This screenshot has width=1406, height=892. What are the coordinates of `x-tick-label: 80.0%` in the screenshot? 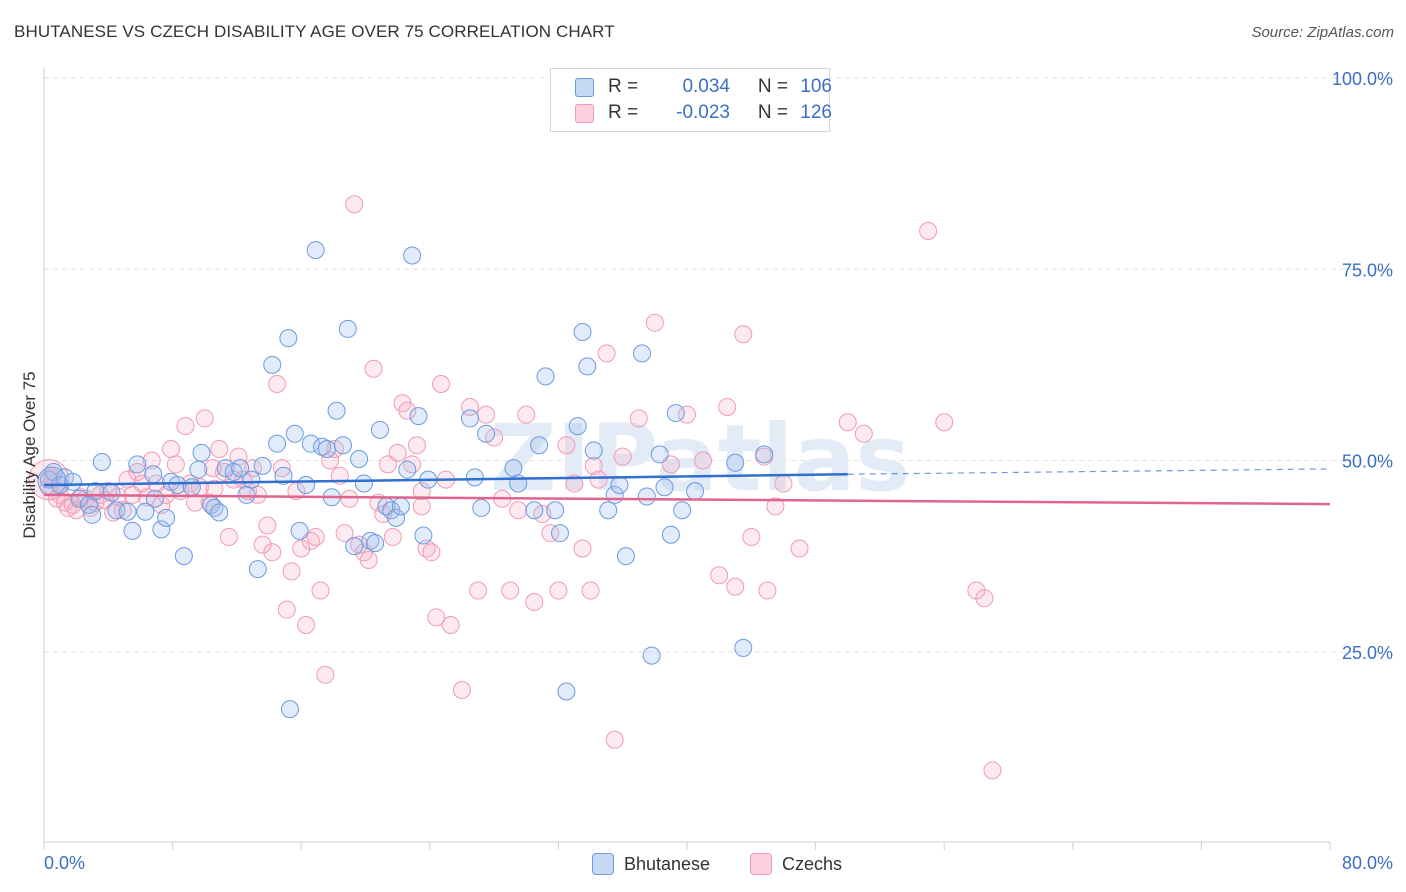 It's located at (1367, 863).